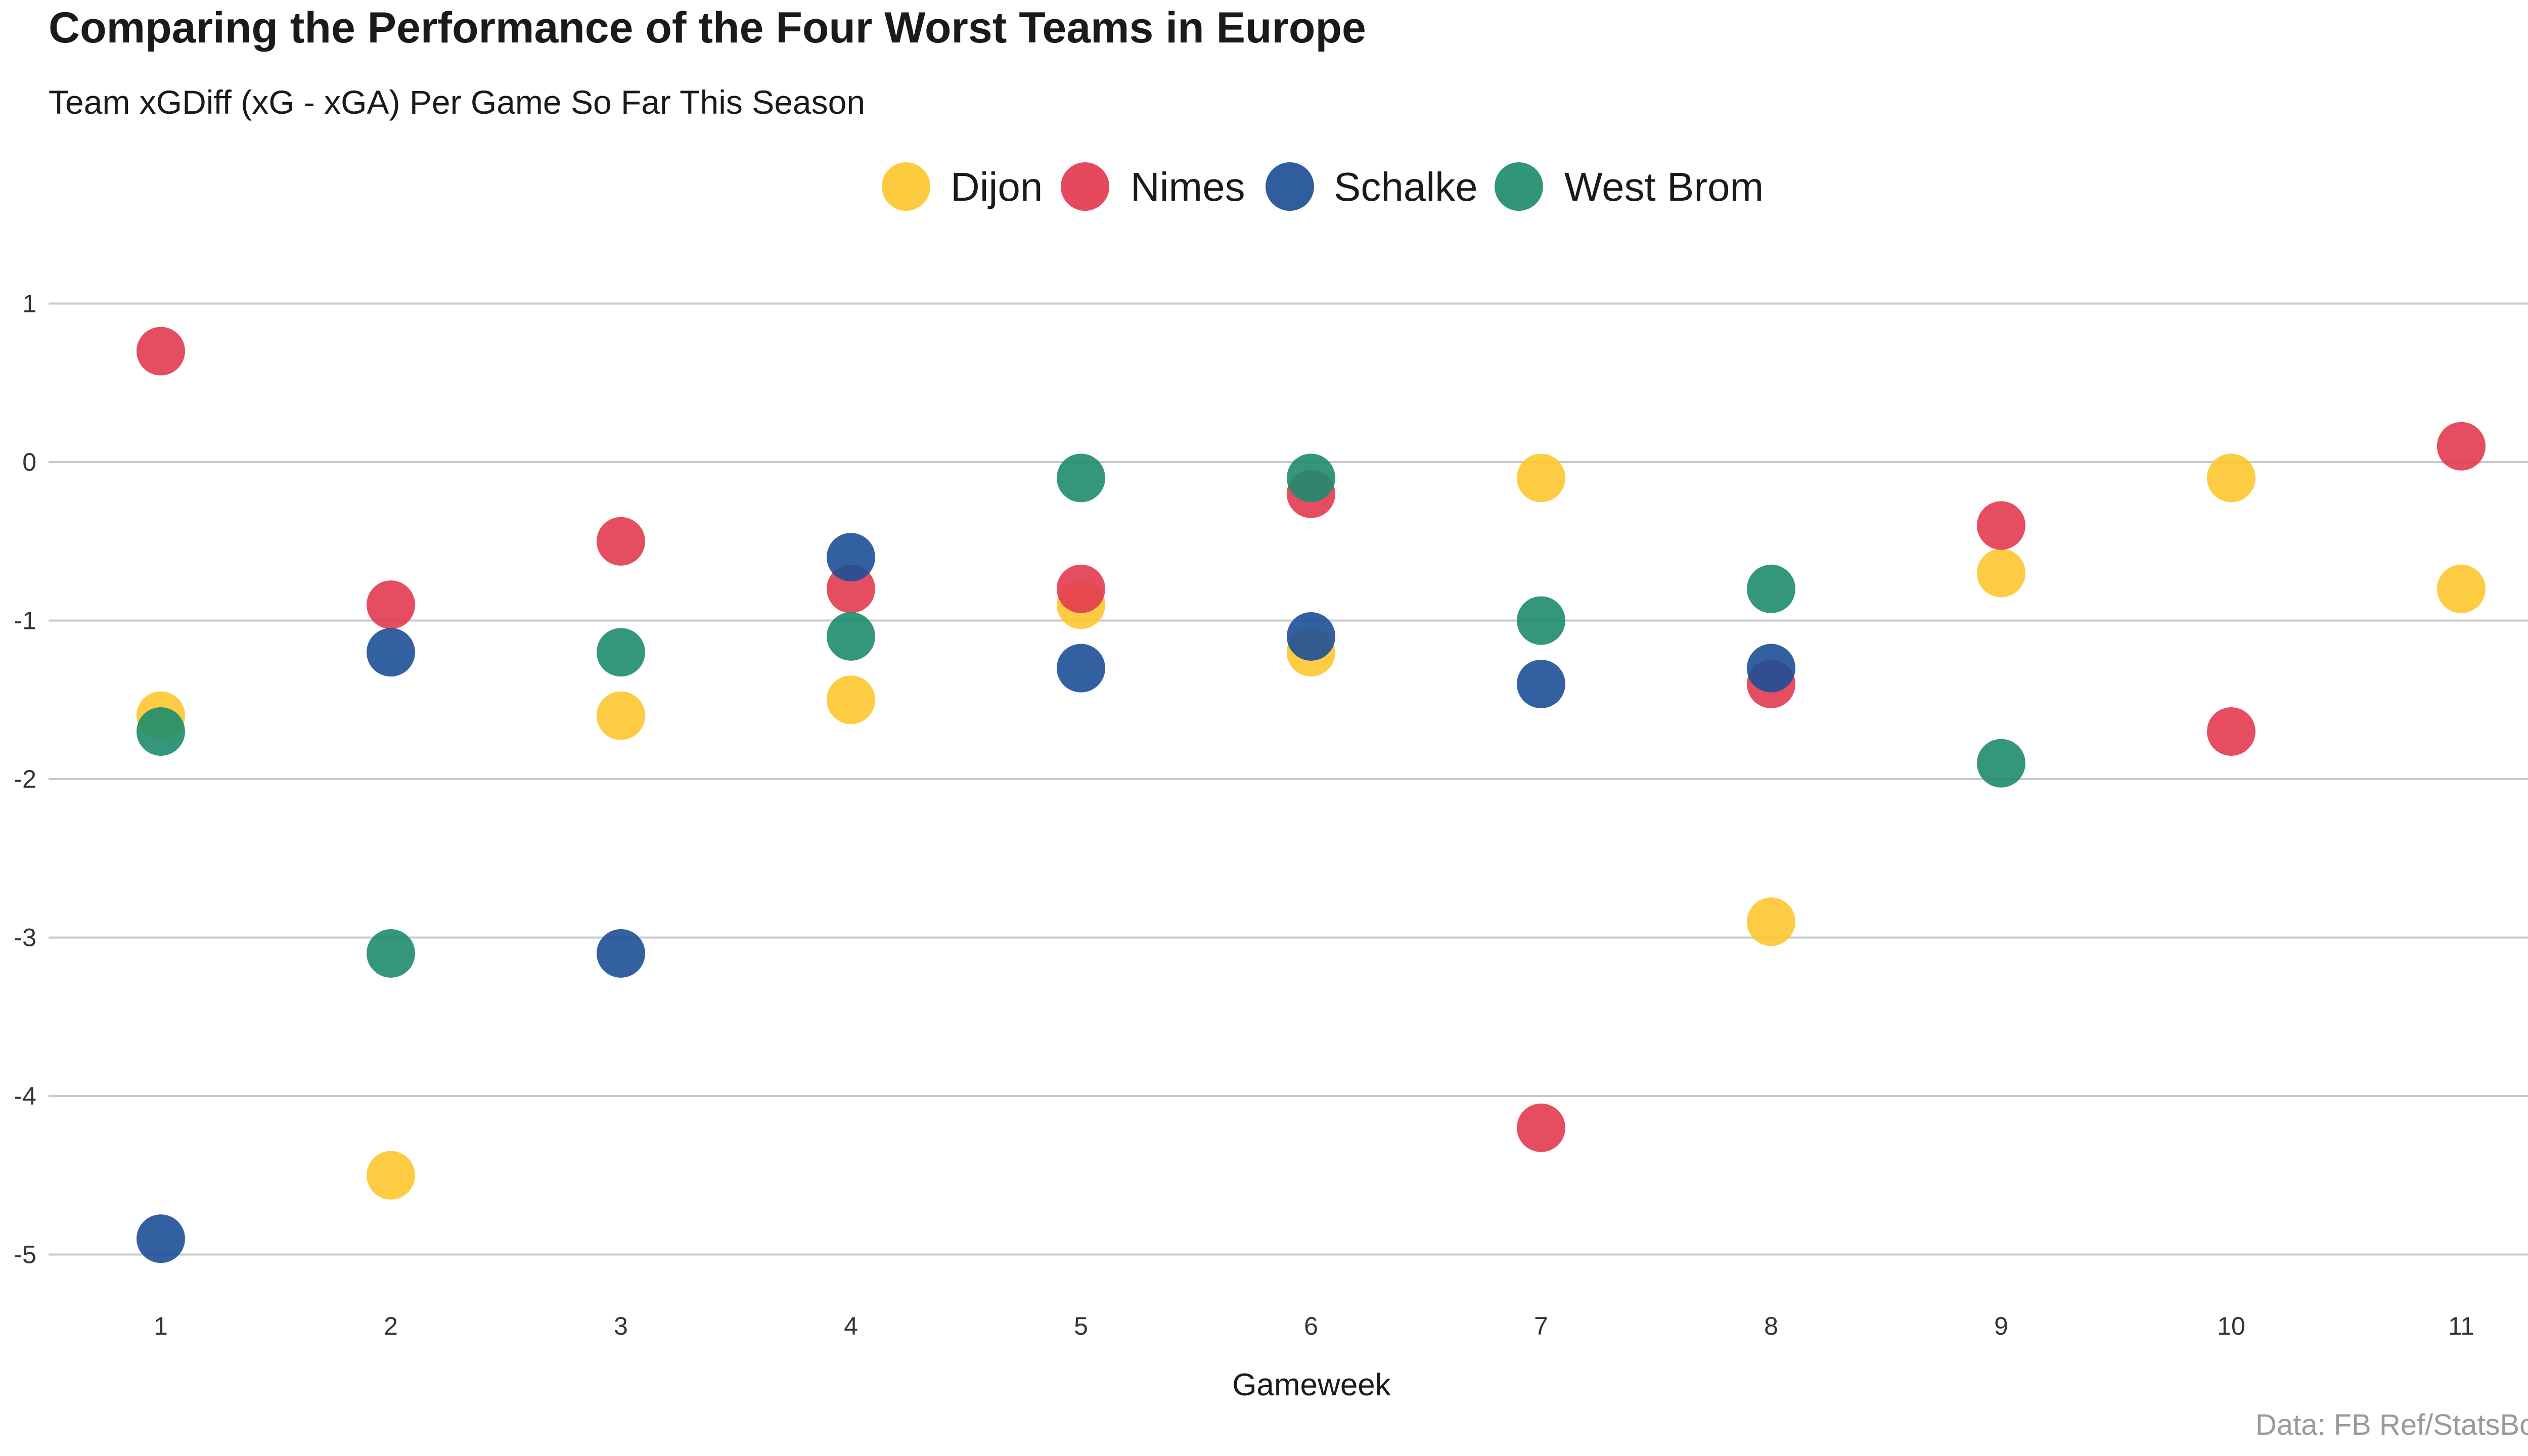  Describe the element at coordinates (161, 1238) in the screenshot. I see `point-schalke-gw1` at that location.